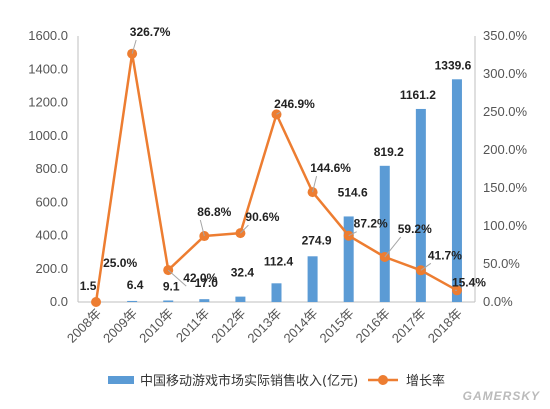 This screenshot has height=409, width=550. I want to click on bar-value-label: 819.2, so click(389, 152).